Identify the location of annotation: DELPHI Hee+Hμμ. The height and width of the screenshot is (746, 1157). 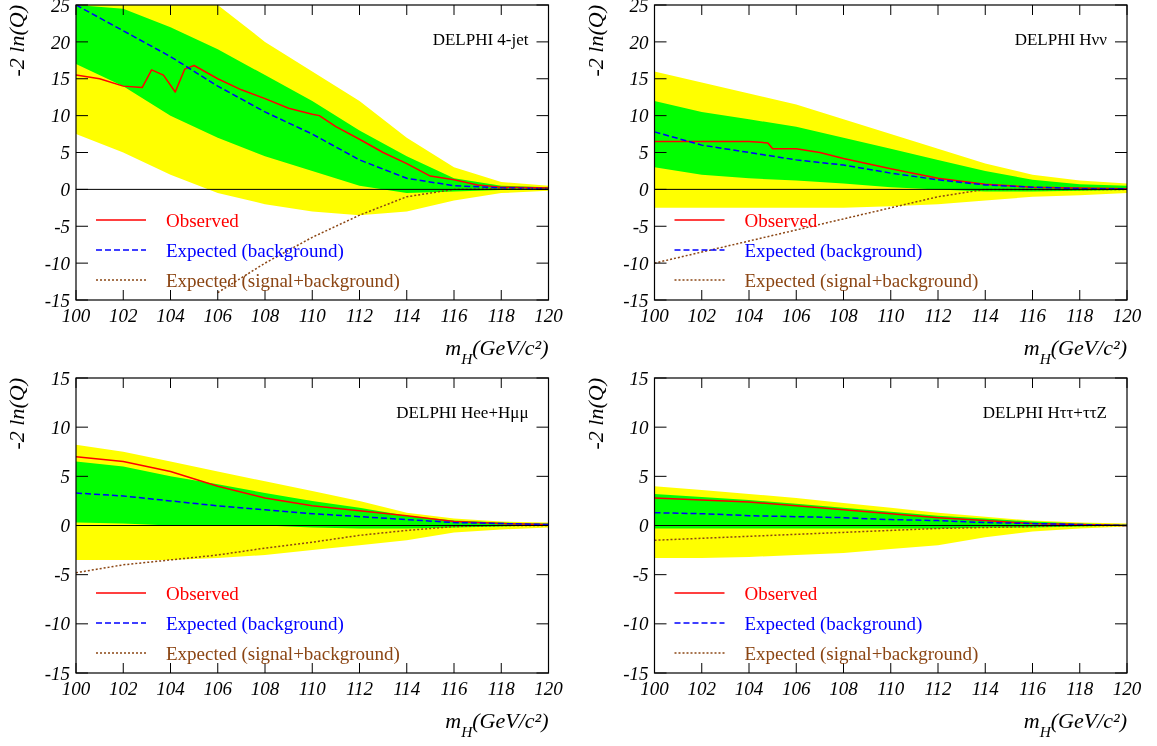
(462, 412).